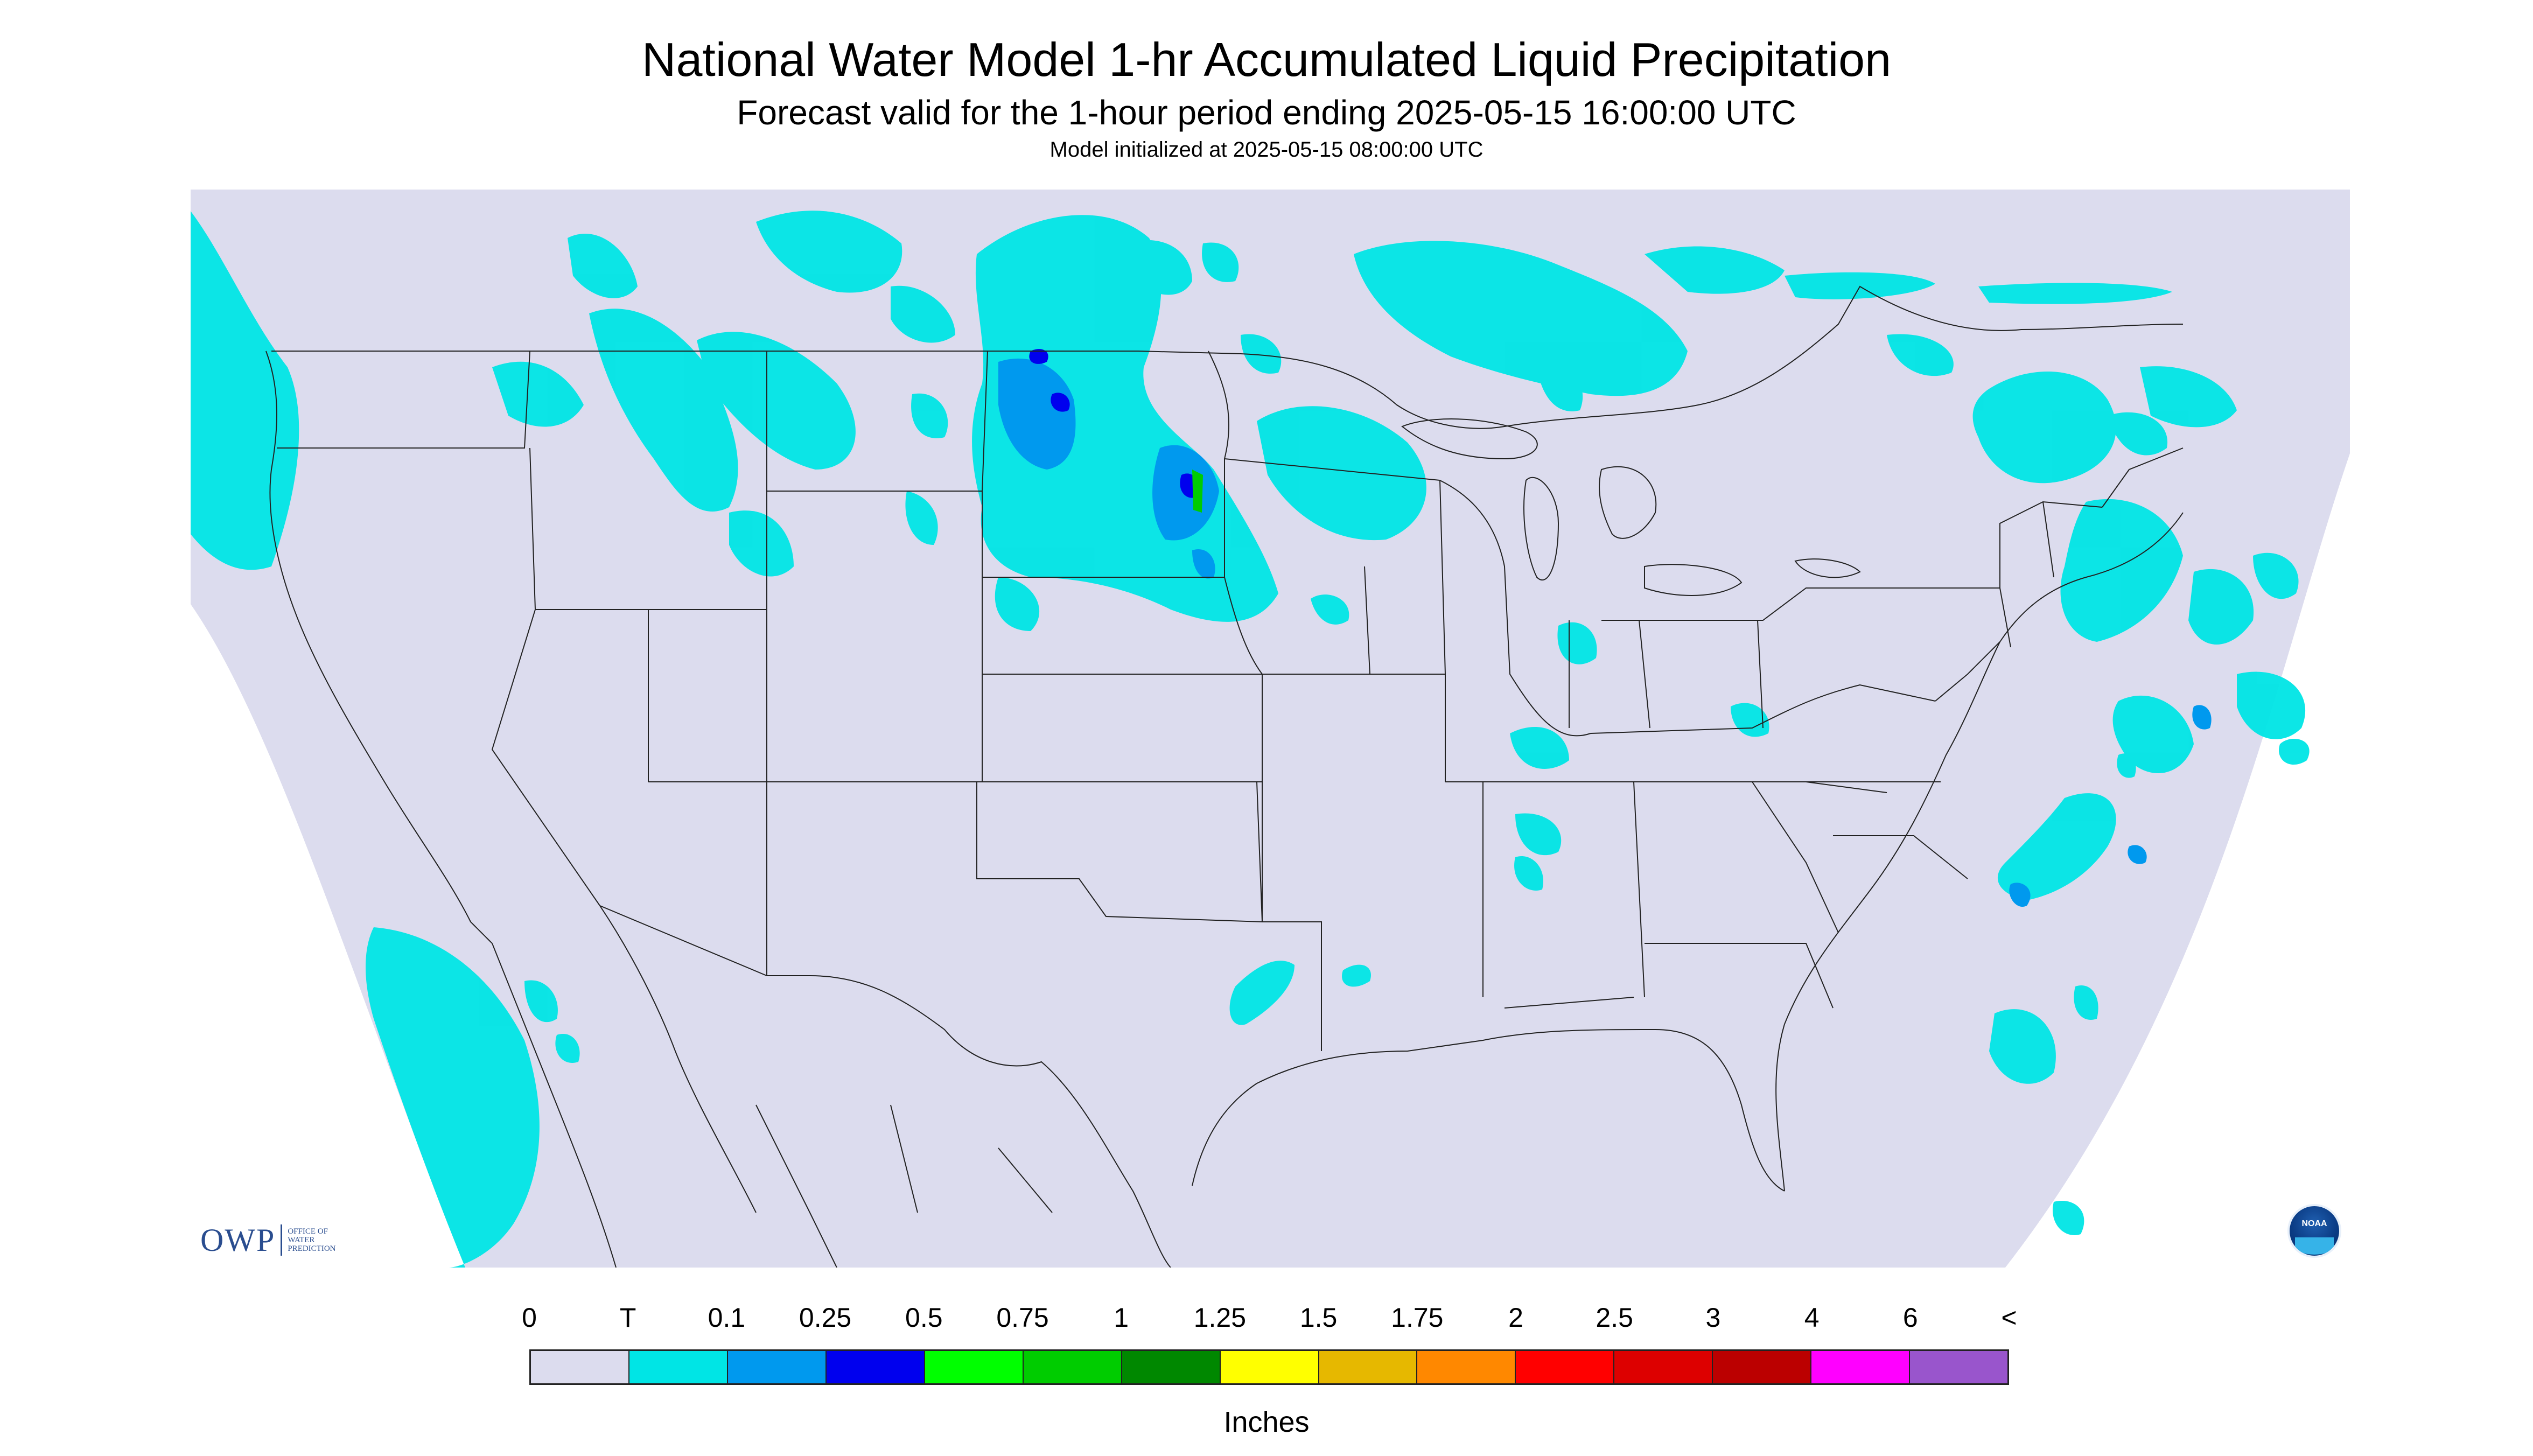 Image resolution: width=2533 pixels, height=1456 pixels. What do you see at coordinates (1516, 1318) in the screenshot?
I see `legend-tick-label: 2` at bounding box center [1516, 1318].